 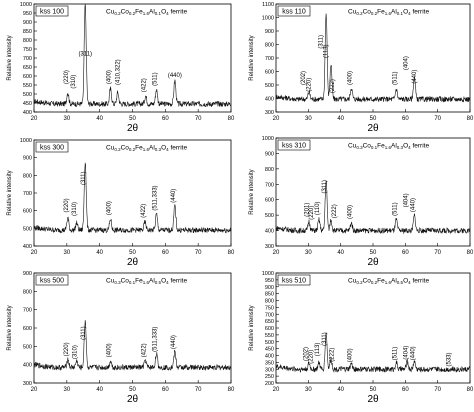 What do you see at coordinates (318, 209) in the screenshot?
I see `peak-label: (110)` at bounding box center [318, 209].